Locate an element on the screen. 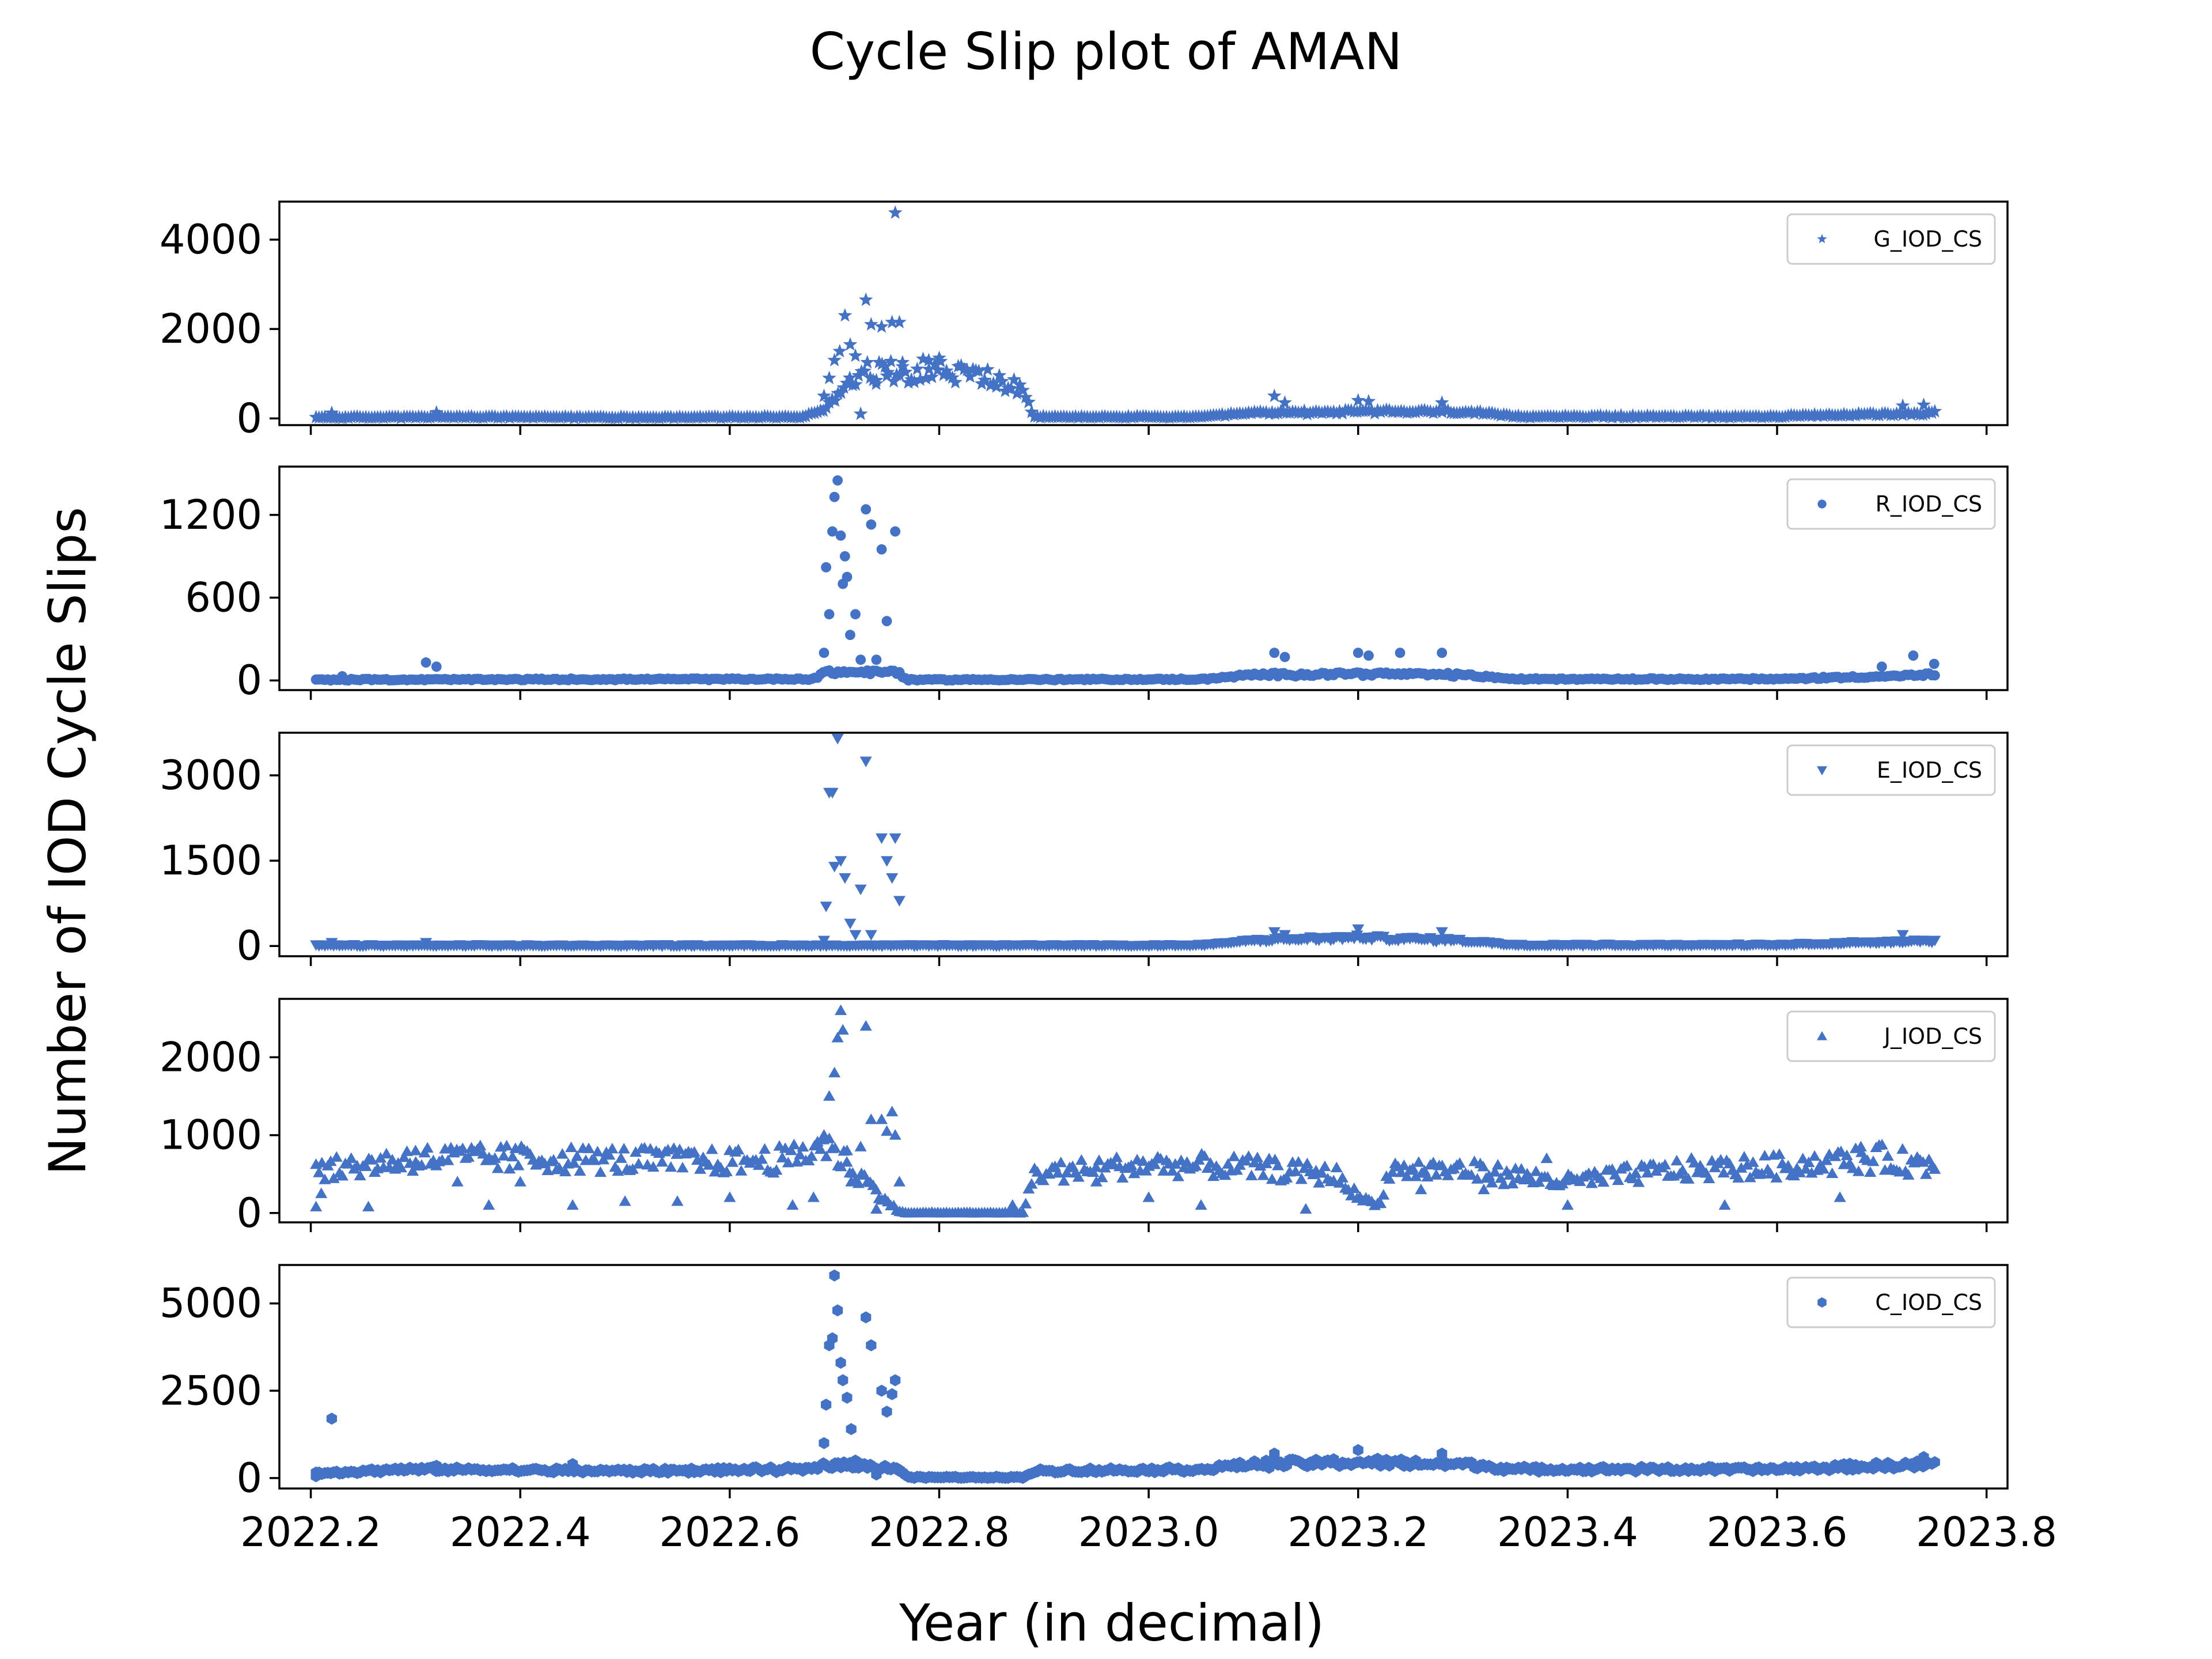  legend-label: G_IOD_CS is located at coordinates (1928, 239).